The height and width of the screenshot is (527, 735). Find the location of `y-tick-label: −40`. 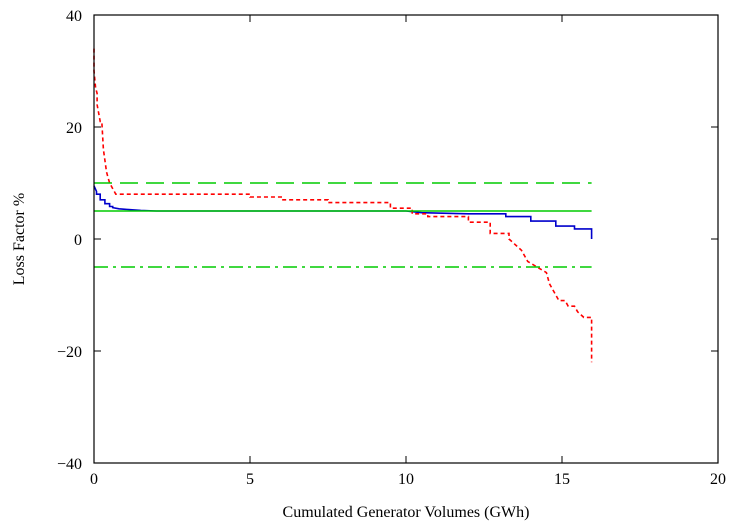

y-tick-label: −40 is located at coordinates (69, 464).